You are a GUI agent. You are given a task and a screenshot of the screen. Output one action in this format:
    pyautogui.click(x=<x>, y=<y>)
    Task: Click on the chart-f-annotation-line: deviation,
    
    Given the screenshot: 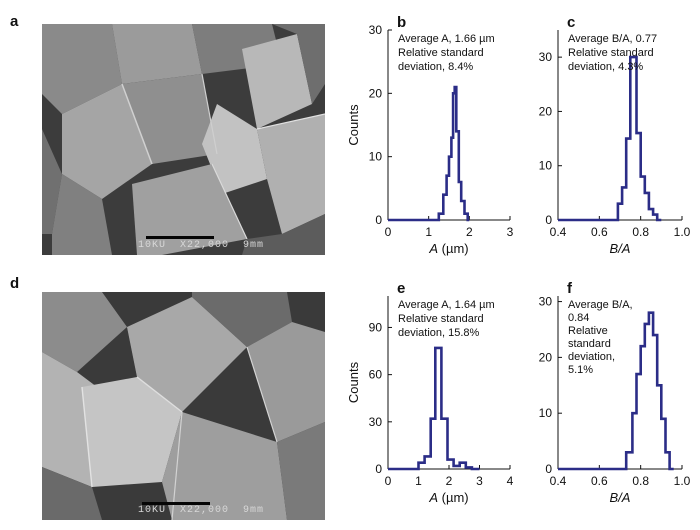 What is the action you would take?
    pyautogui.click(x=591, y=357)
    